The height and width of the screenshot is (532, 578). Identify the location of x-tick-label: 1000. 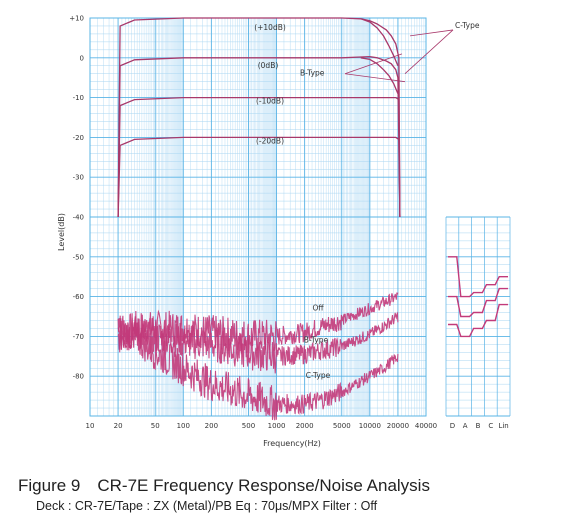
(277, 426).